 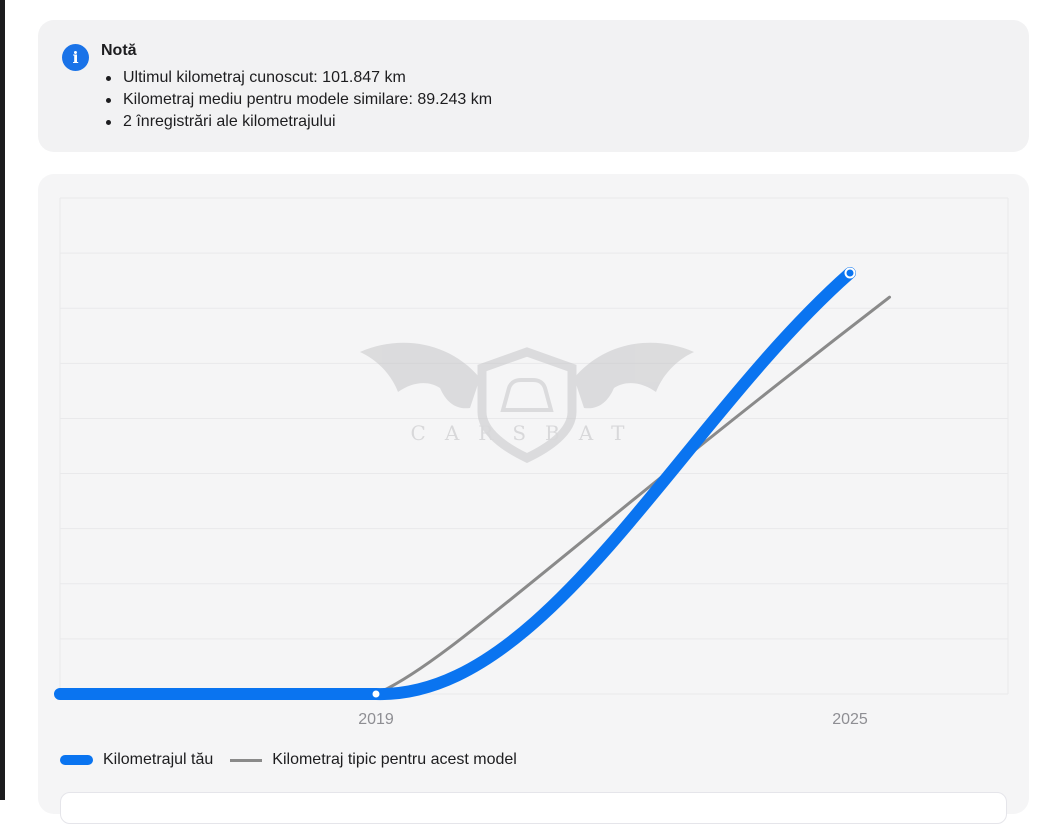 What do you see at coordinates (613, 719) in the screenshot?
I see `x-axis-ticks: 2019 2025` at bounding box center [613, 719].